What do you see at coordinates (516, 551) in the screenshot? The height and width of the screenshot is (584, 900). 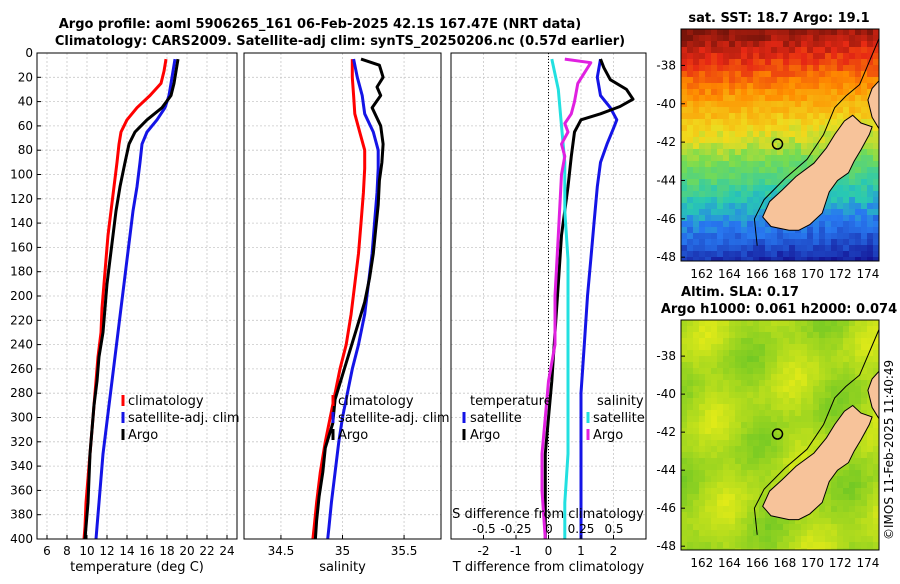 I see `difference-profile-xtick-label: -1` at bounding box center [516, 551].